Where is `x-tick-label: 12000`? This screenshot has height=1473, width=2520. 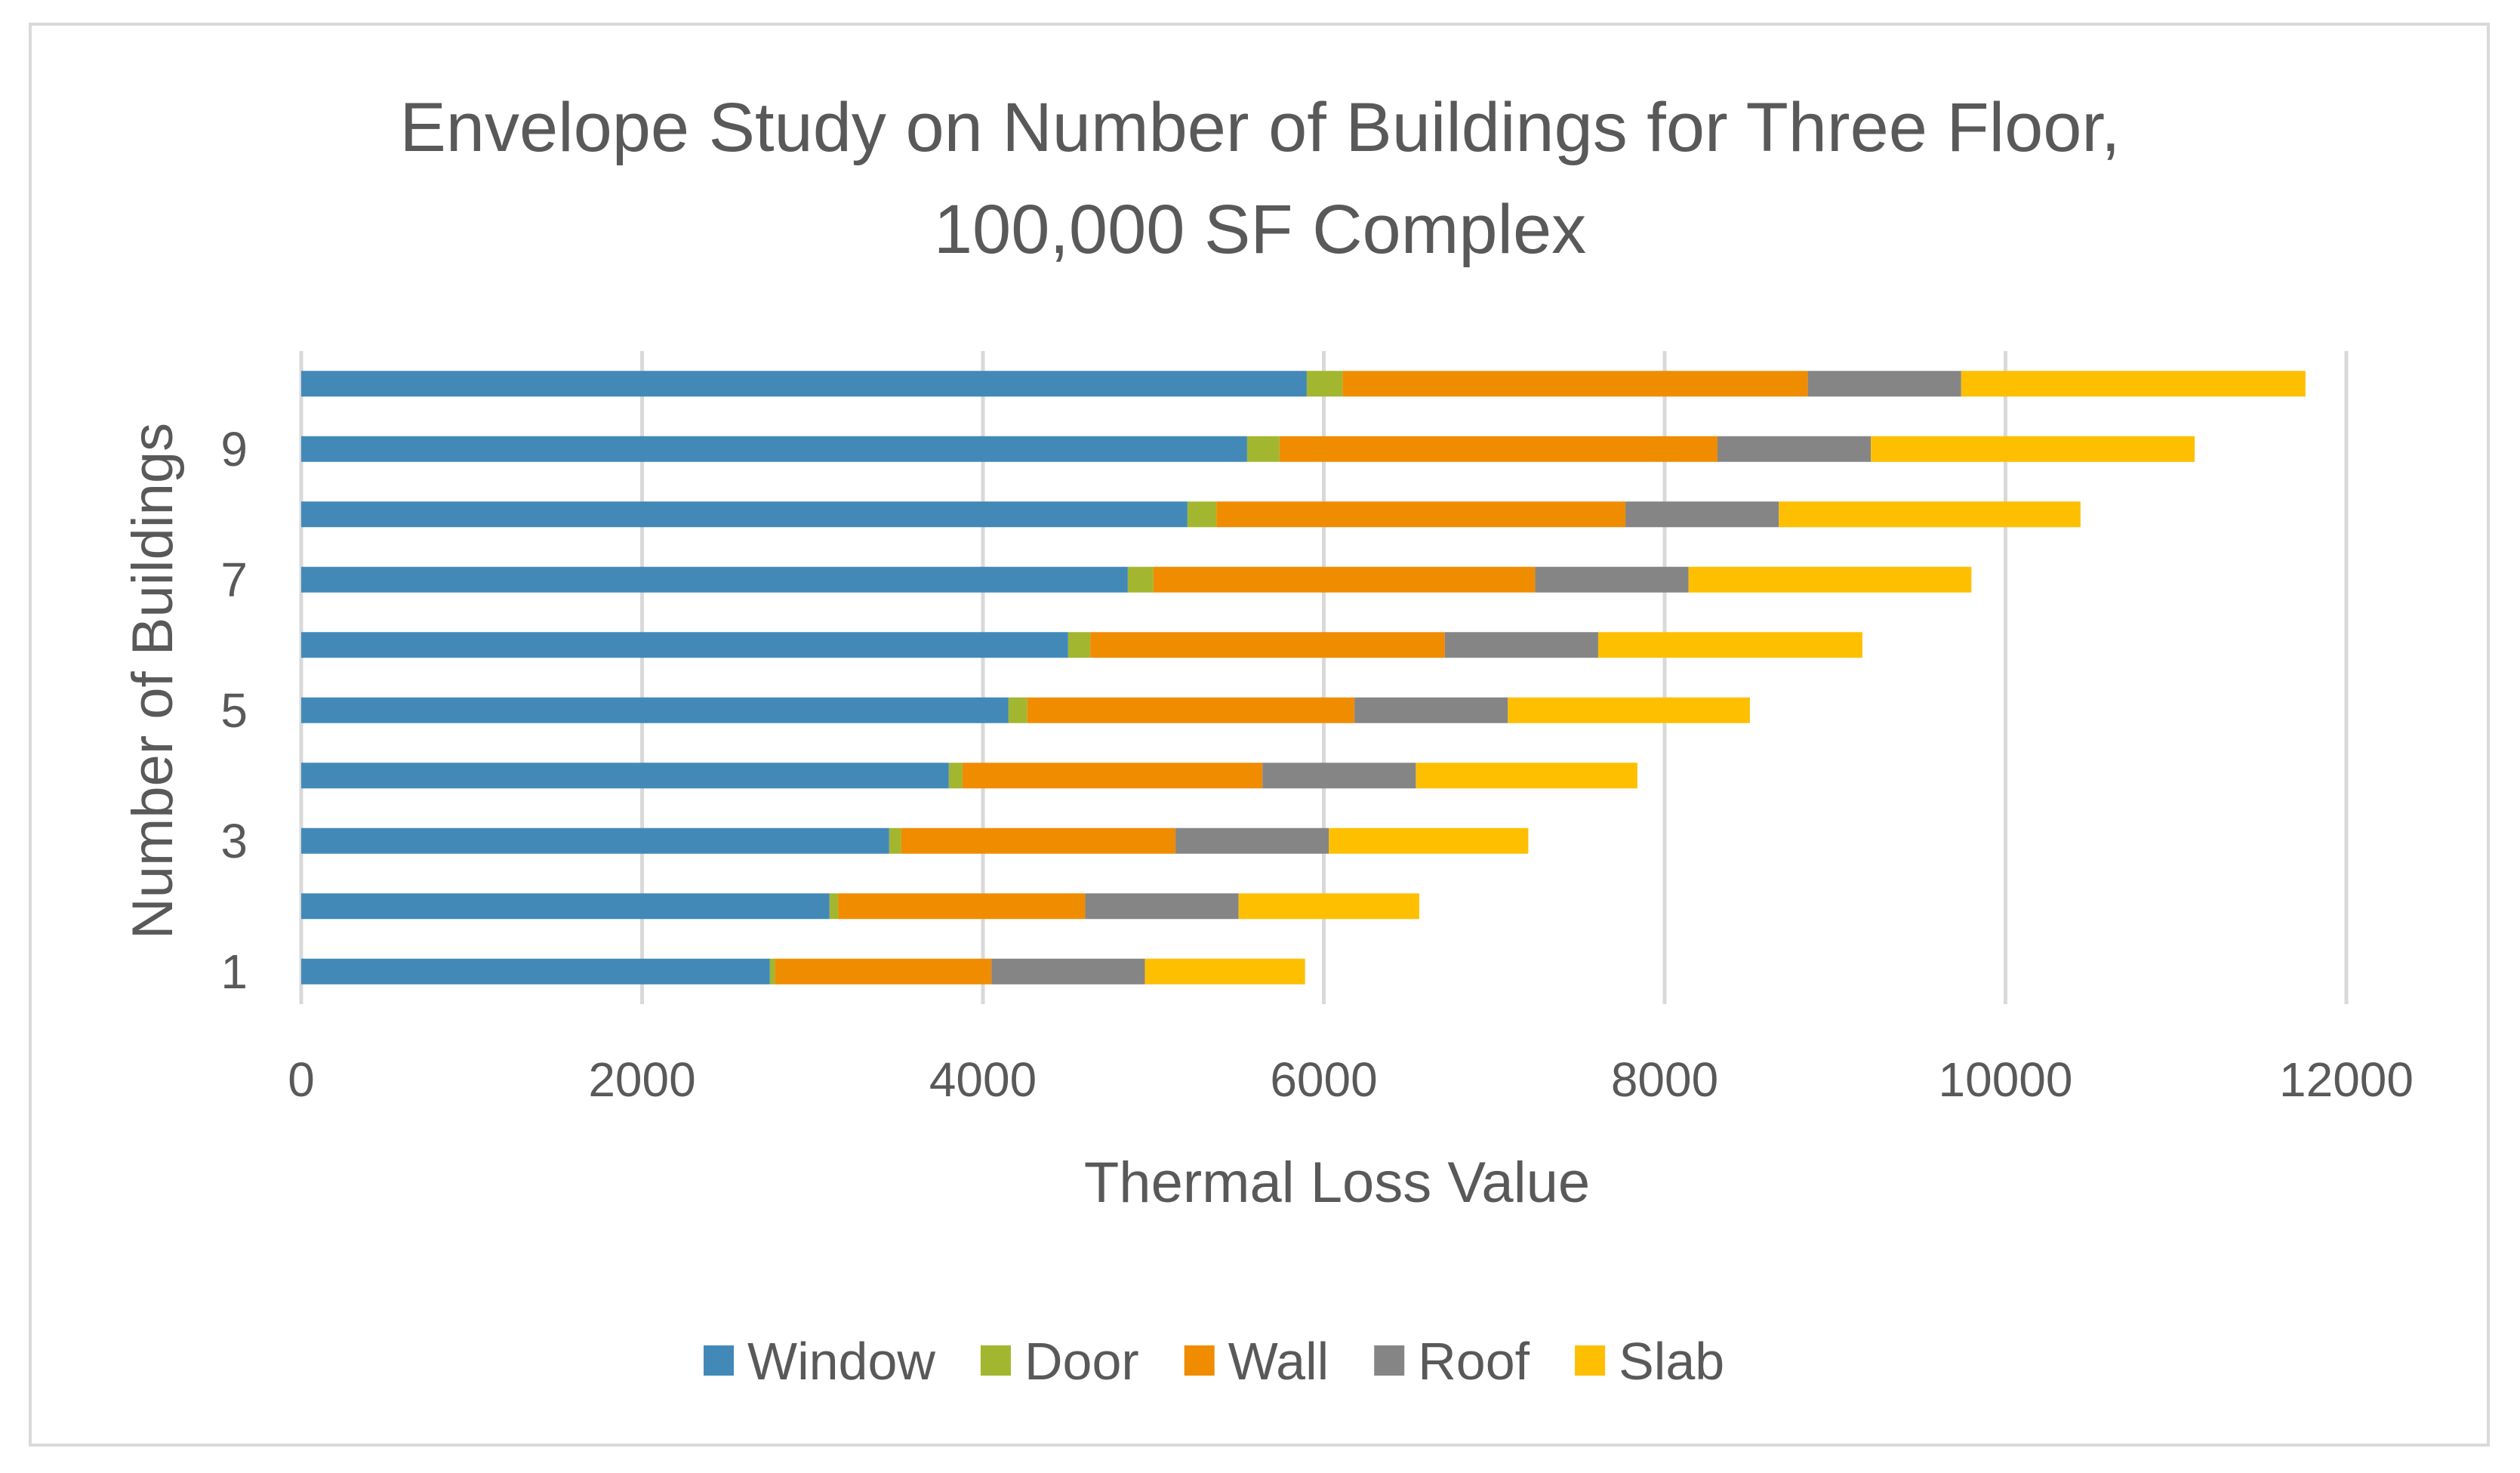 x-tick-label: 12000 is located at coordinates (2346, 1079).